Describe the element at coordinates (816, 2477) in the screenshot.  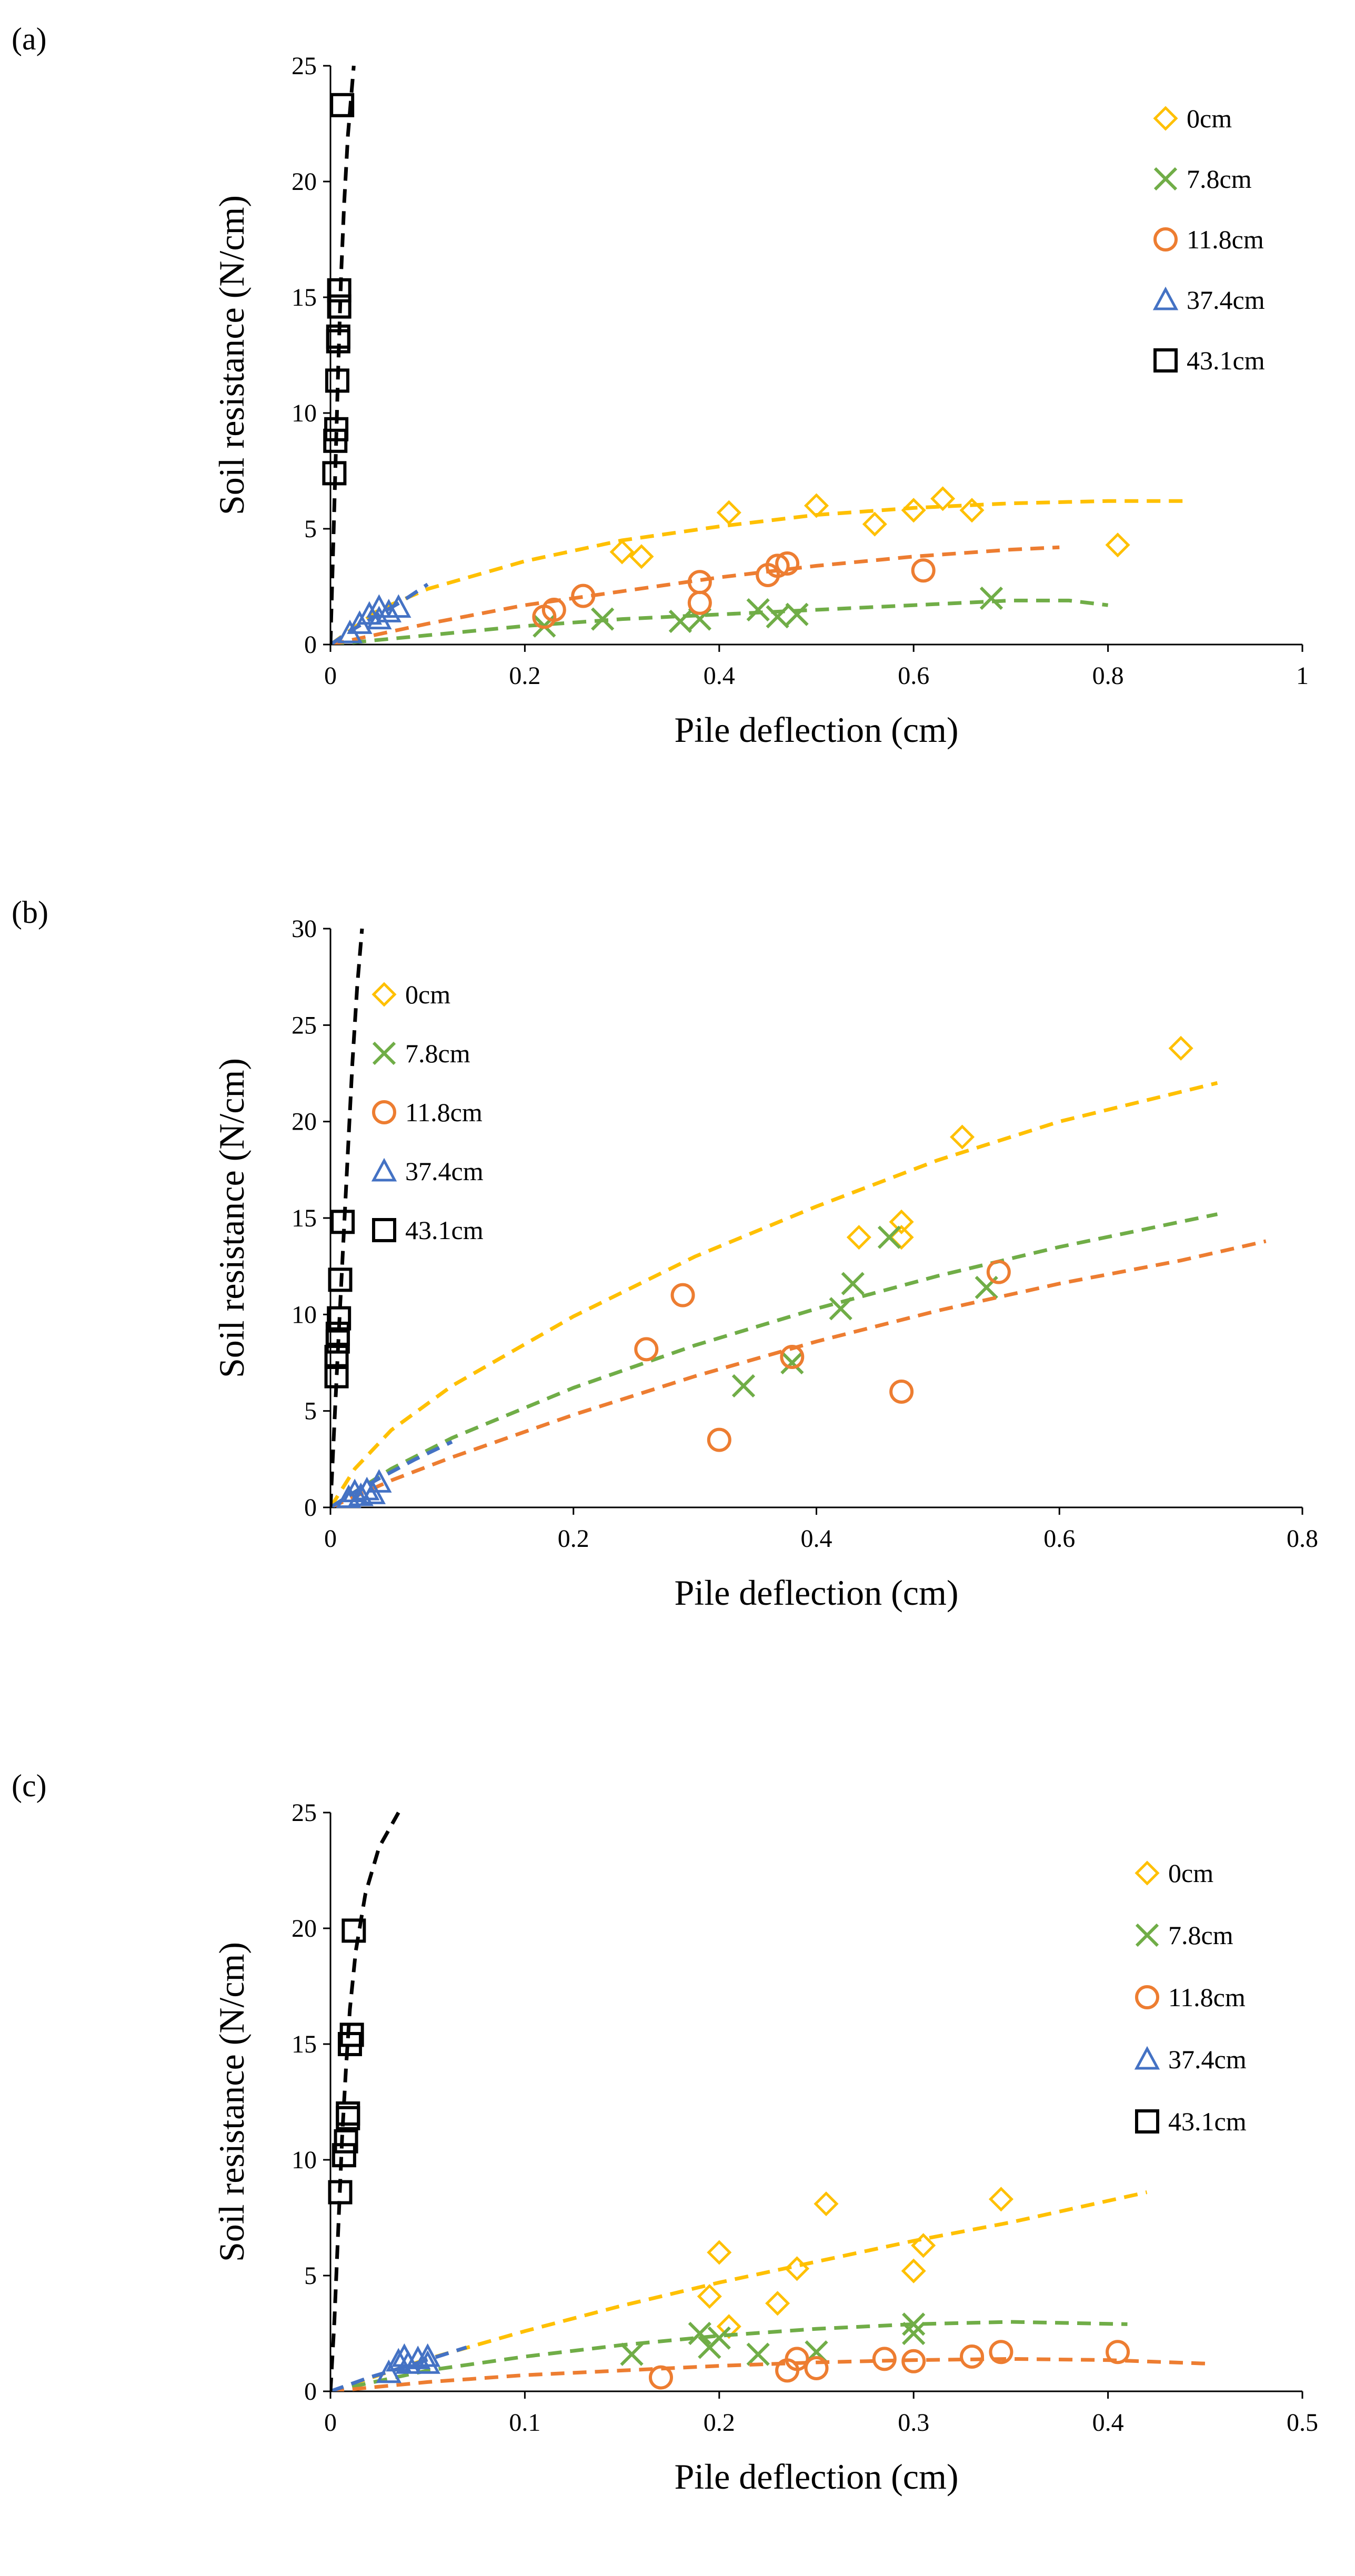
I see `x-axis-label: Pile deflection (cm)` at that location.